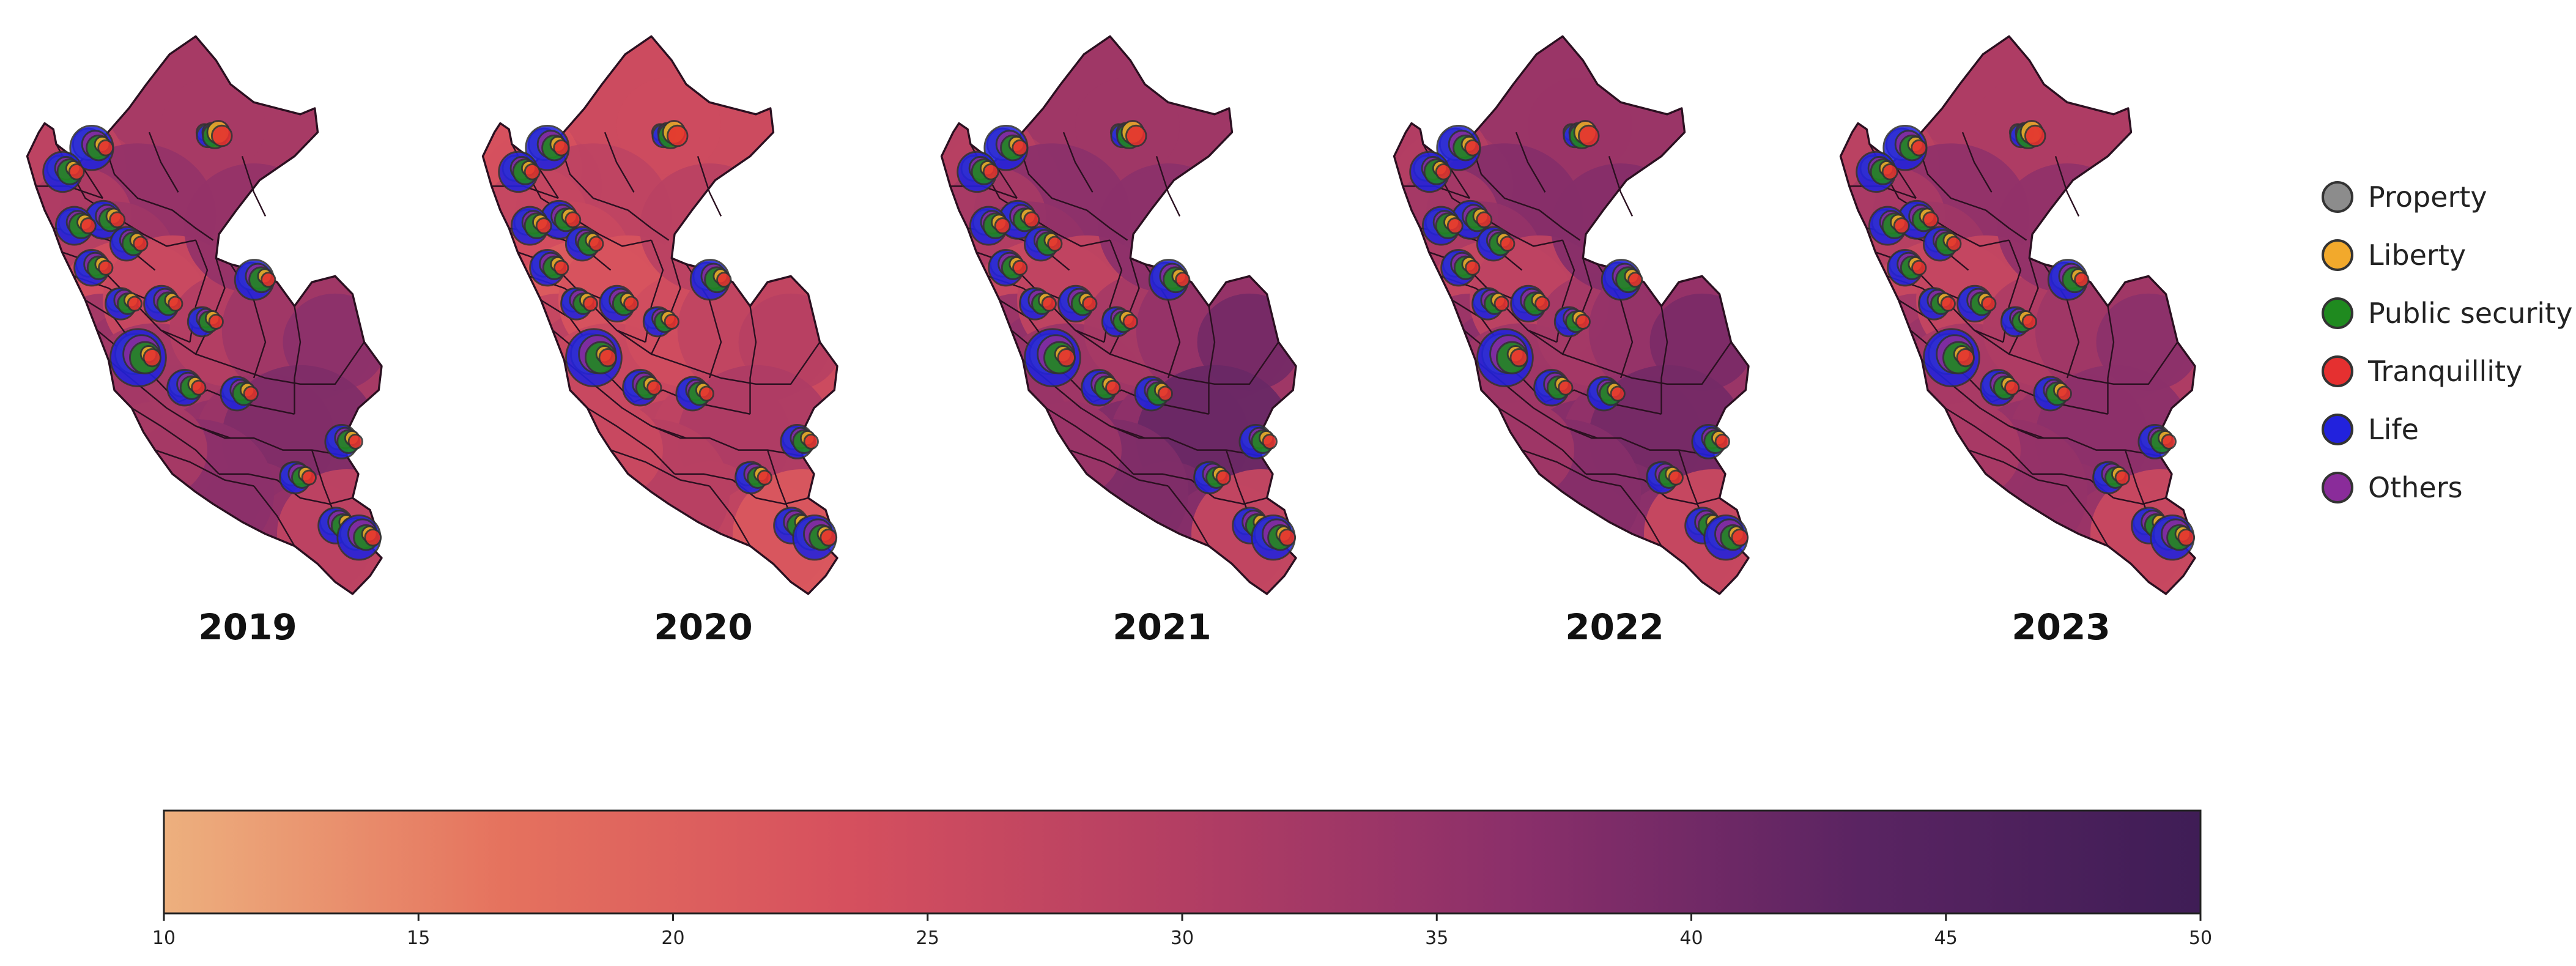 The width and height of the screenshot is (2576, 966). What do you see at coordinates (703, 627) in the screenshot?
I see `year-label: 2020` at bounding box center [703, 627].